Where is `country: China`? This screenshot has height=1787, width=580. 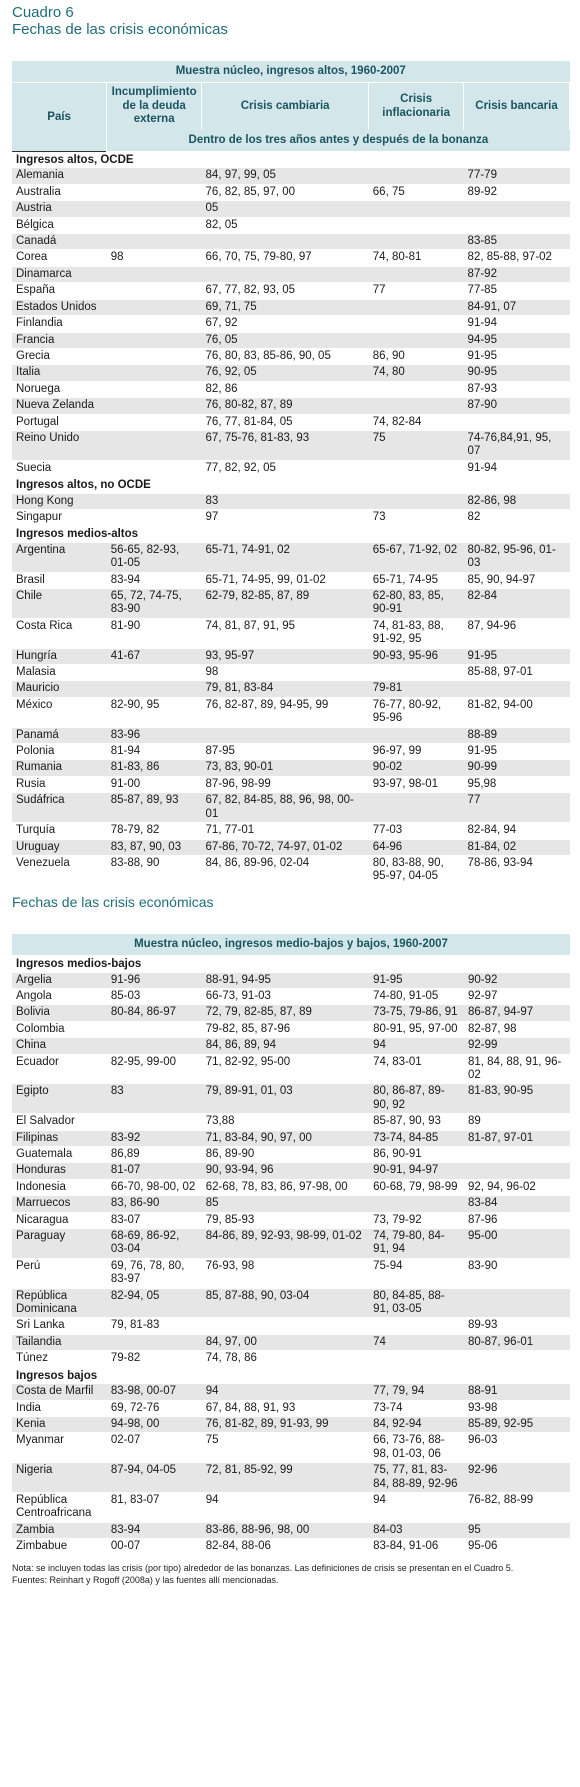
country: China is located at coordinates (59, 1046).